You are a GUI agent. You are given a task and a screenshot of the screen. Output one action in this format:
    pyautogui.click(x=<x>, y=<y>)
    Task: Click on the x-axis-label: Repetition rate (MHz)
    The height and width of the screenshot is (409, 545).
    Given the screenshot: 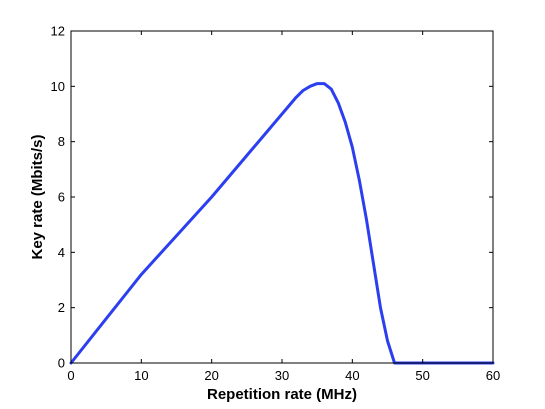 What is the action you would take?
    pyautogui.click(x=282, y=394)
    